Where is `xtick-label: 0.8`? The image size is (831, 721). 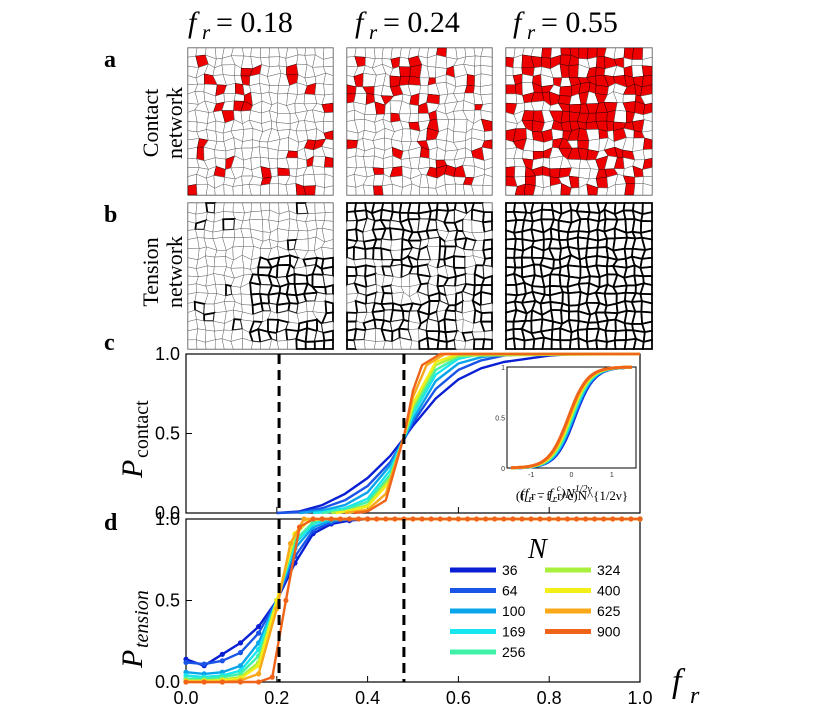
xtick-label: 0.8 is located at coordinates (549, 698).